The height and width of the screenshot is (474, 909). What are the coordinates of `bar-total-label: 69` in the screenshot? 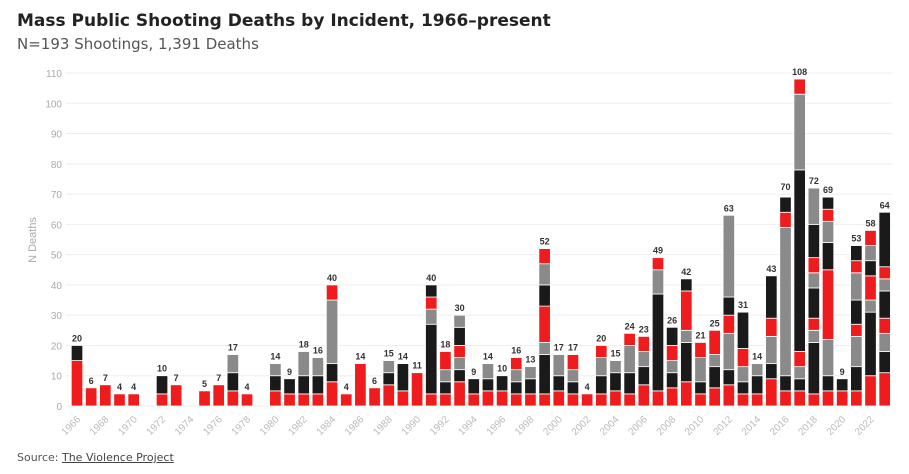 It's located at (828, 190).